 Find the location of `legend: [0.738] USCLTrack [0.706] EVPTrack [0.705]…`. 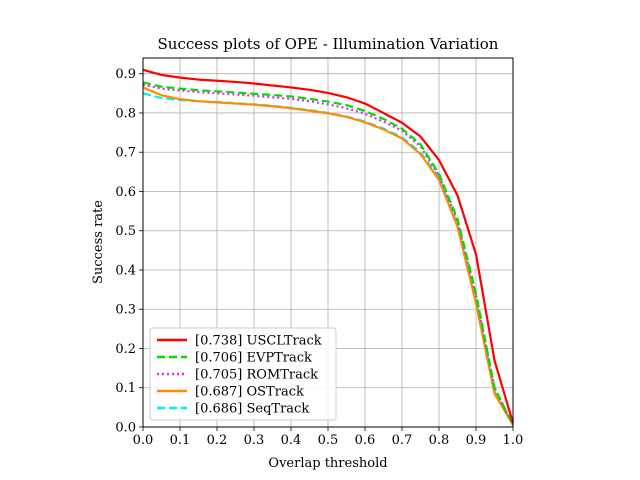

legend: [0.738] USCLTrack [0.706] EVPTrack [0.705]… is located at coordinates (243, 374).